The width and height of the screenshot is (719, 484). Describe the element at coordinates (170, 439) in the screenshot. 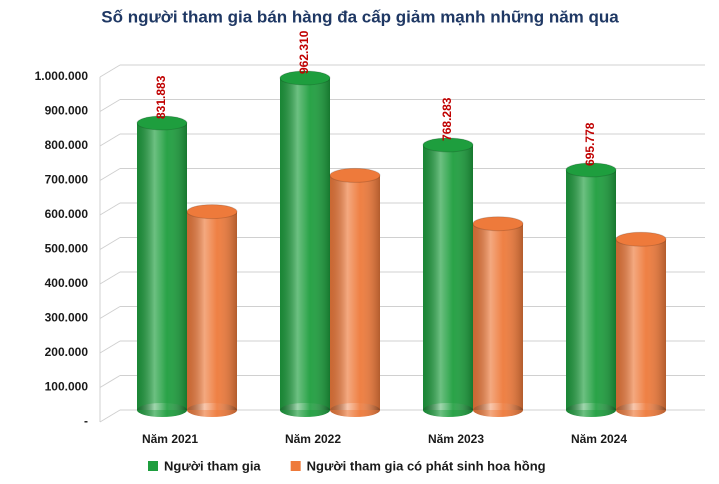

I see `x-tick-label: Năm 2021` at that location.